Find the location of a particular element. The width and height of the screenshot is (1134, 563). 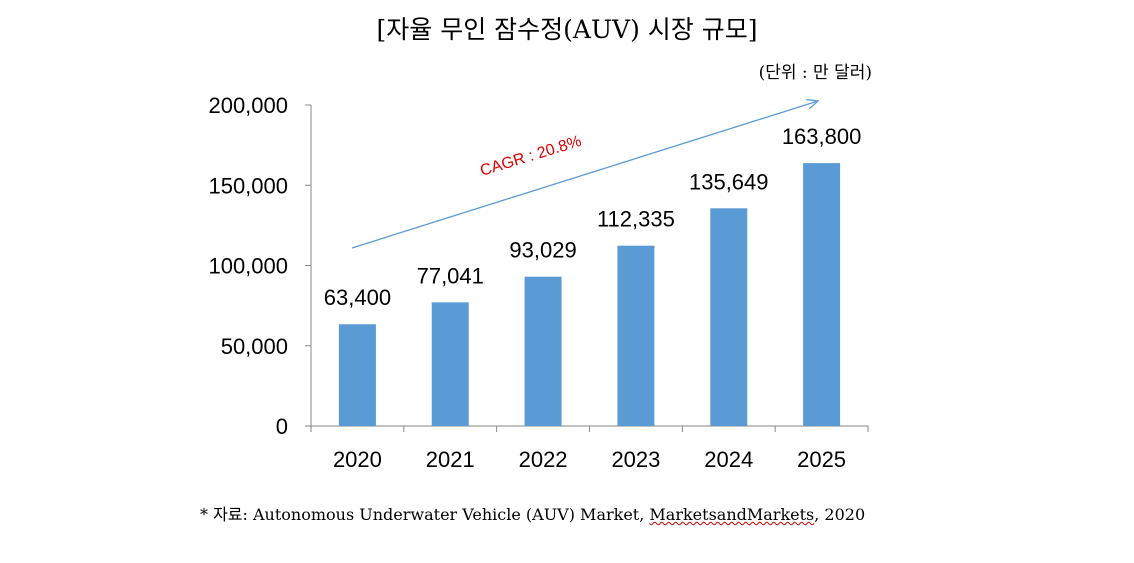

y-tick-label: 150,000 is located at coordinates (248, 185).